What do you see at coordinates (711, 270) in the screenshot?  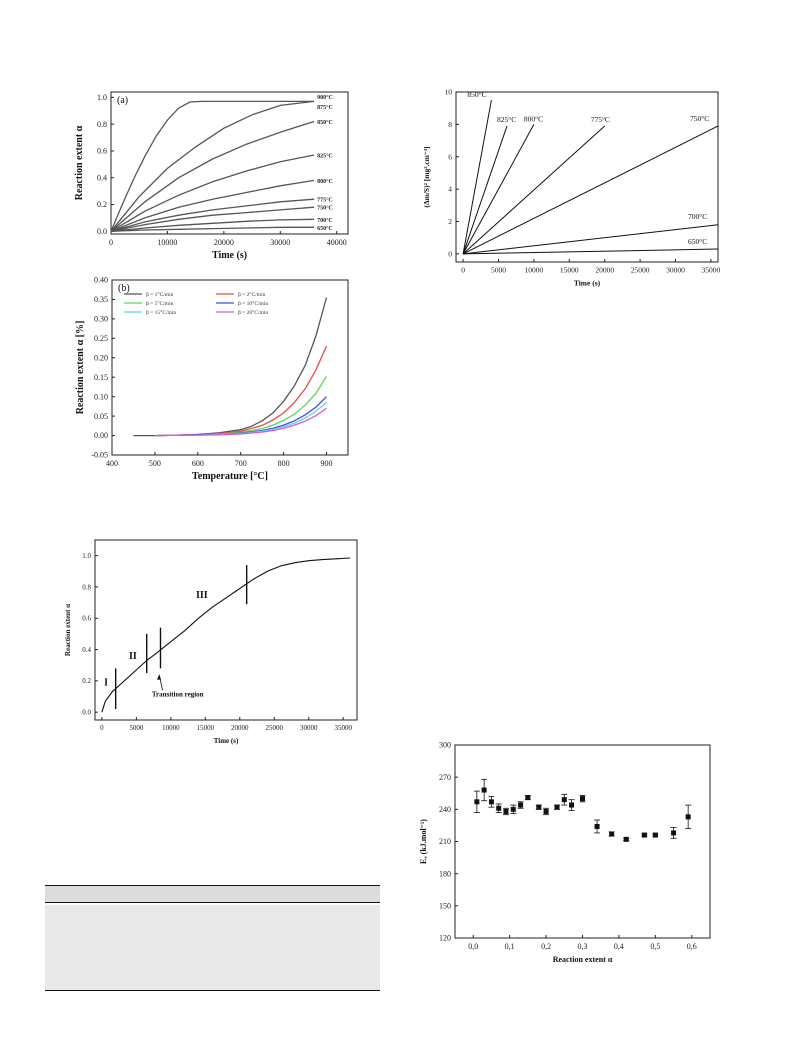 I see `x-tick-label: 35000` at bounding box center [711, 270].